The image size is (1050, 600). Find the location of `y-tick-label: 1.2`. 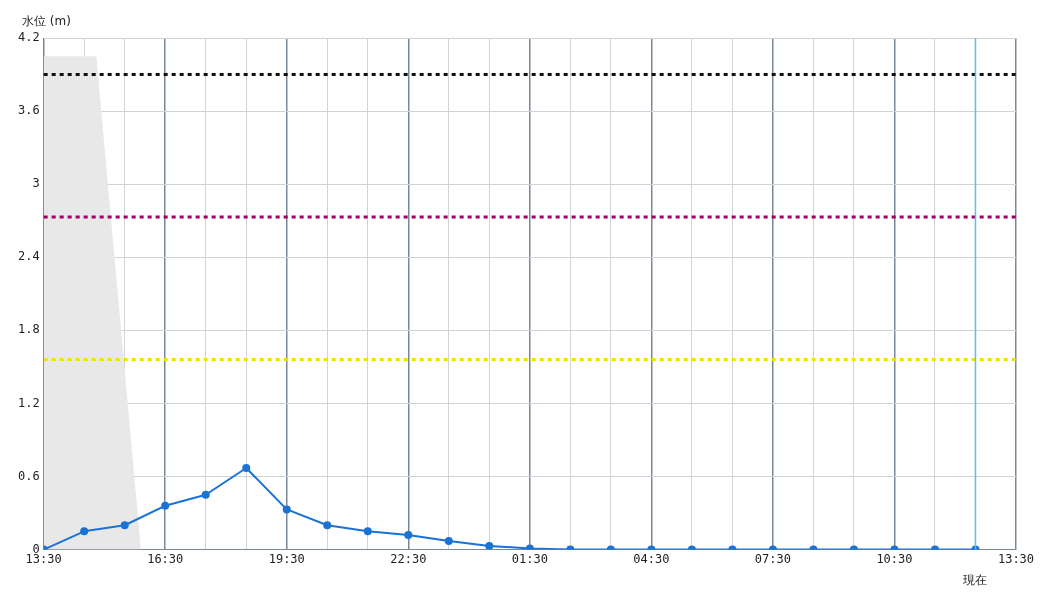

y-tick-label: 1.2 is located at coordinates (28, 402).